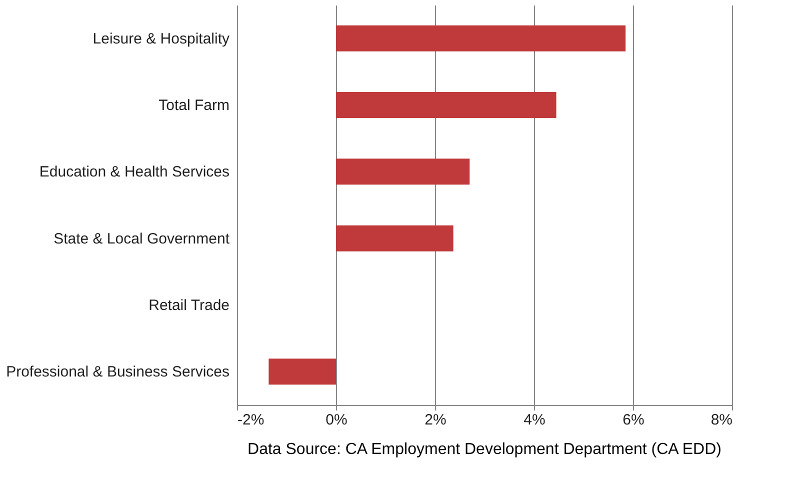 The image size is (792, 481). What do you see at coordinates (189, 305) in the screenshot?
I see `y-tick-label: Retail Trade` at bounding box center [189, 305].